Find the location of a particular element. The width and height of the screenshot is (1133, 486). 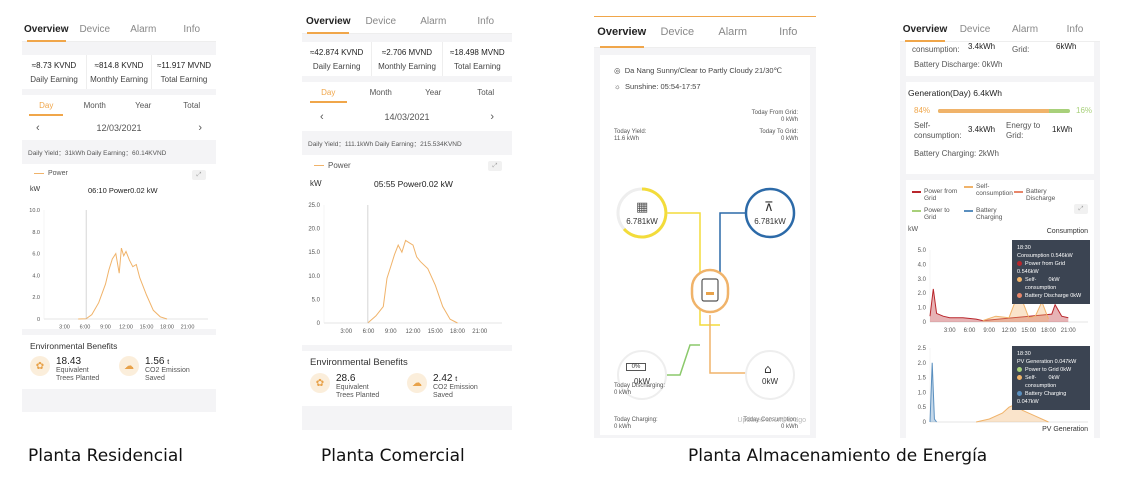

chart-legend: Power is located at coordinates (51, 173).